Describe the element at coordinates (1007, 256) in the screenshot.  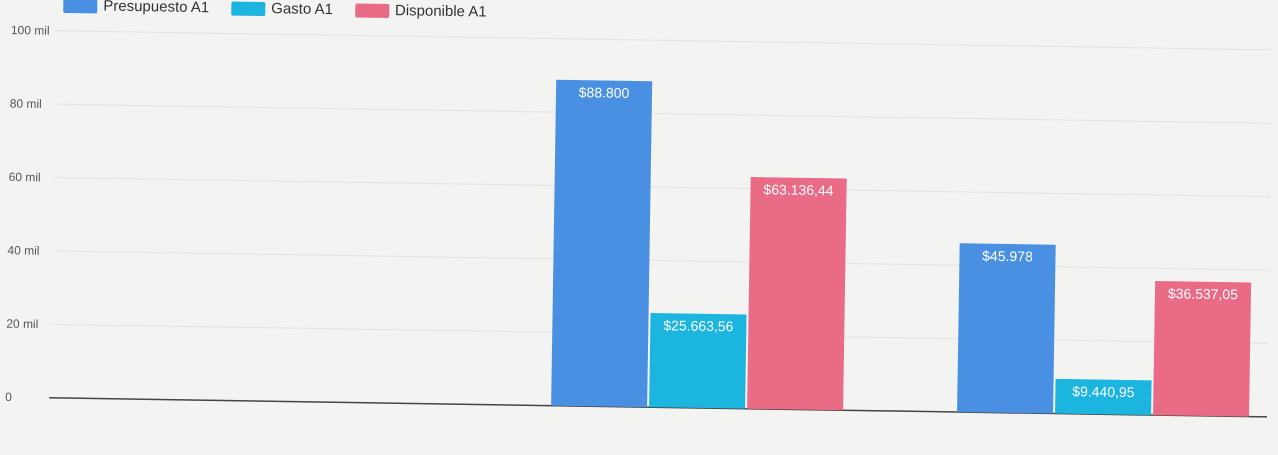
I see `bar-data-label: $45.978` at that location.